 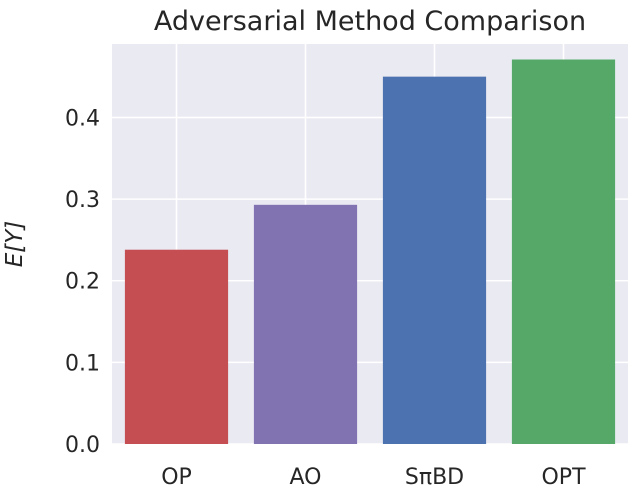 I want to click on bar-op, so click(x=176, y=346).